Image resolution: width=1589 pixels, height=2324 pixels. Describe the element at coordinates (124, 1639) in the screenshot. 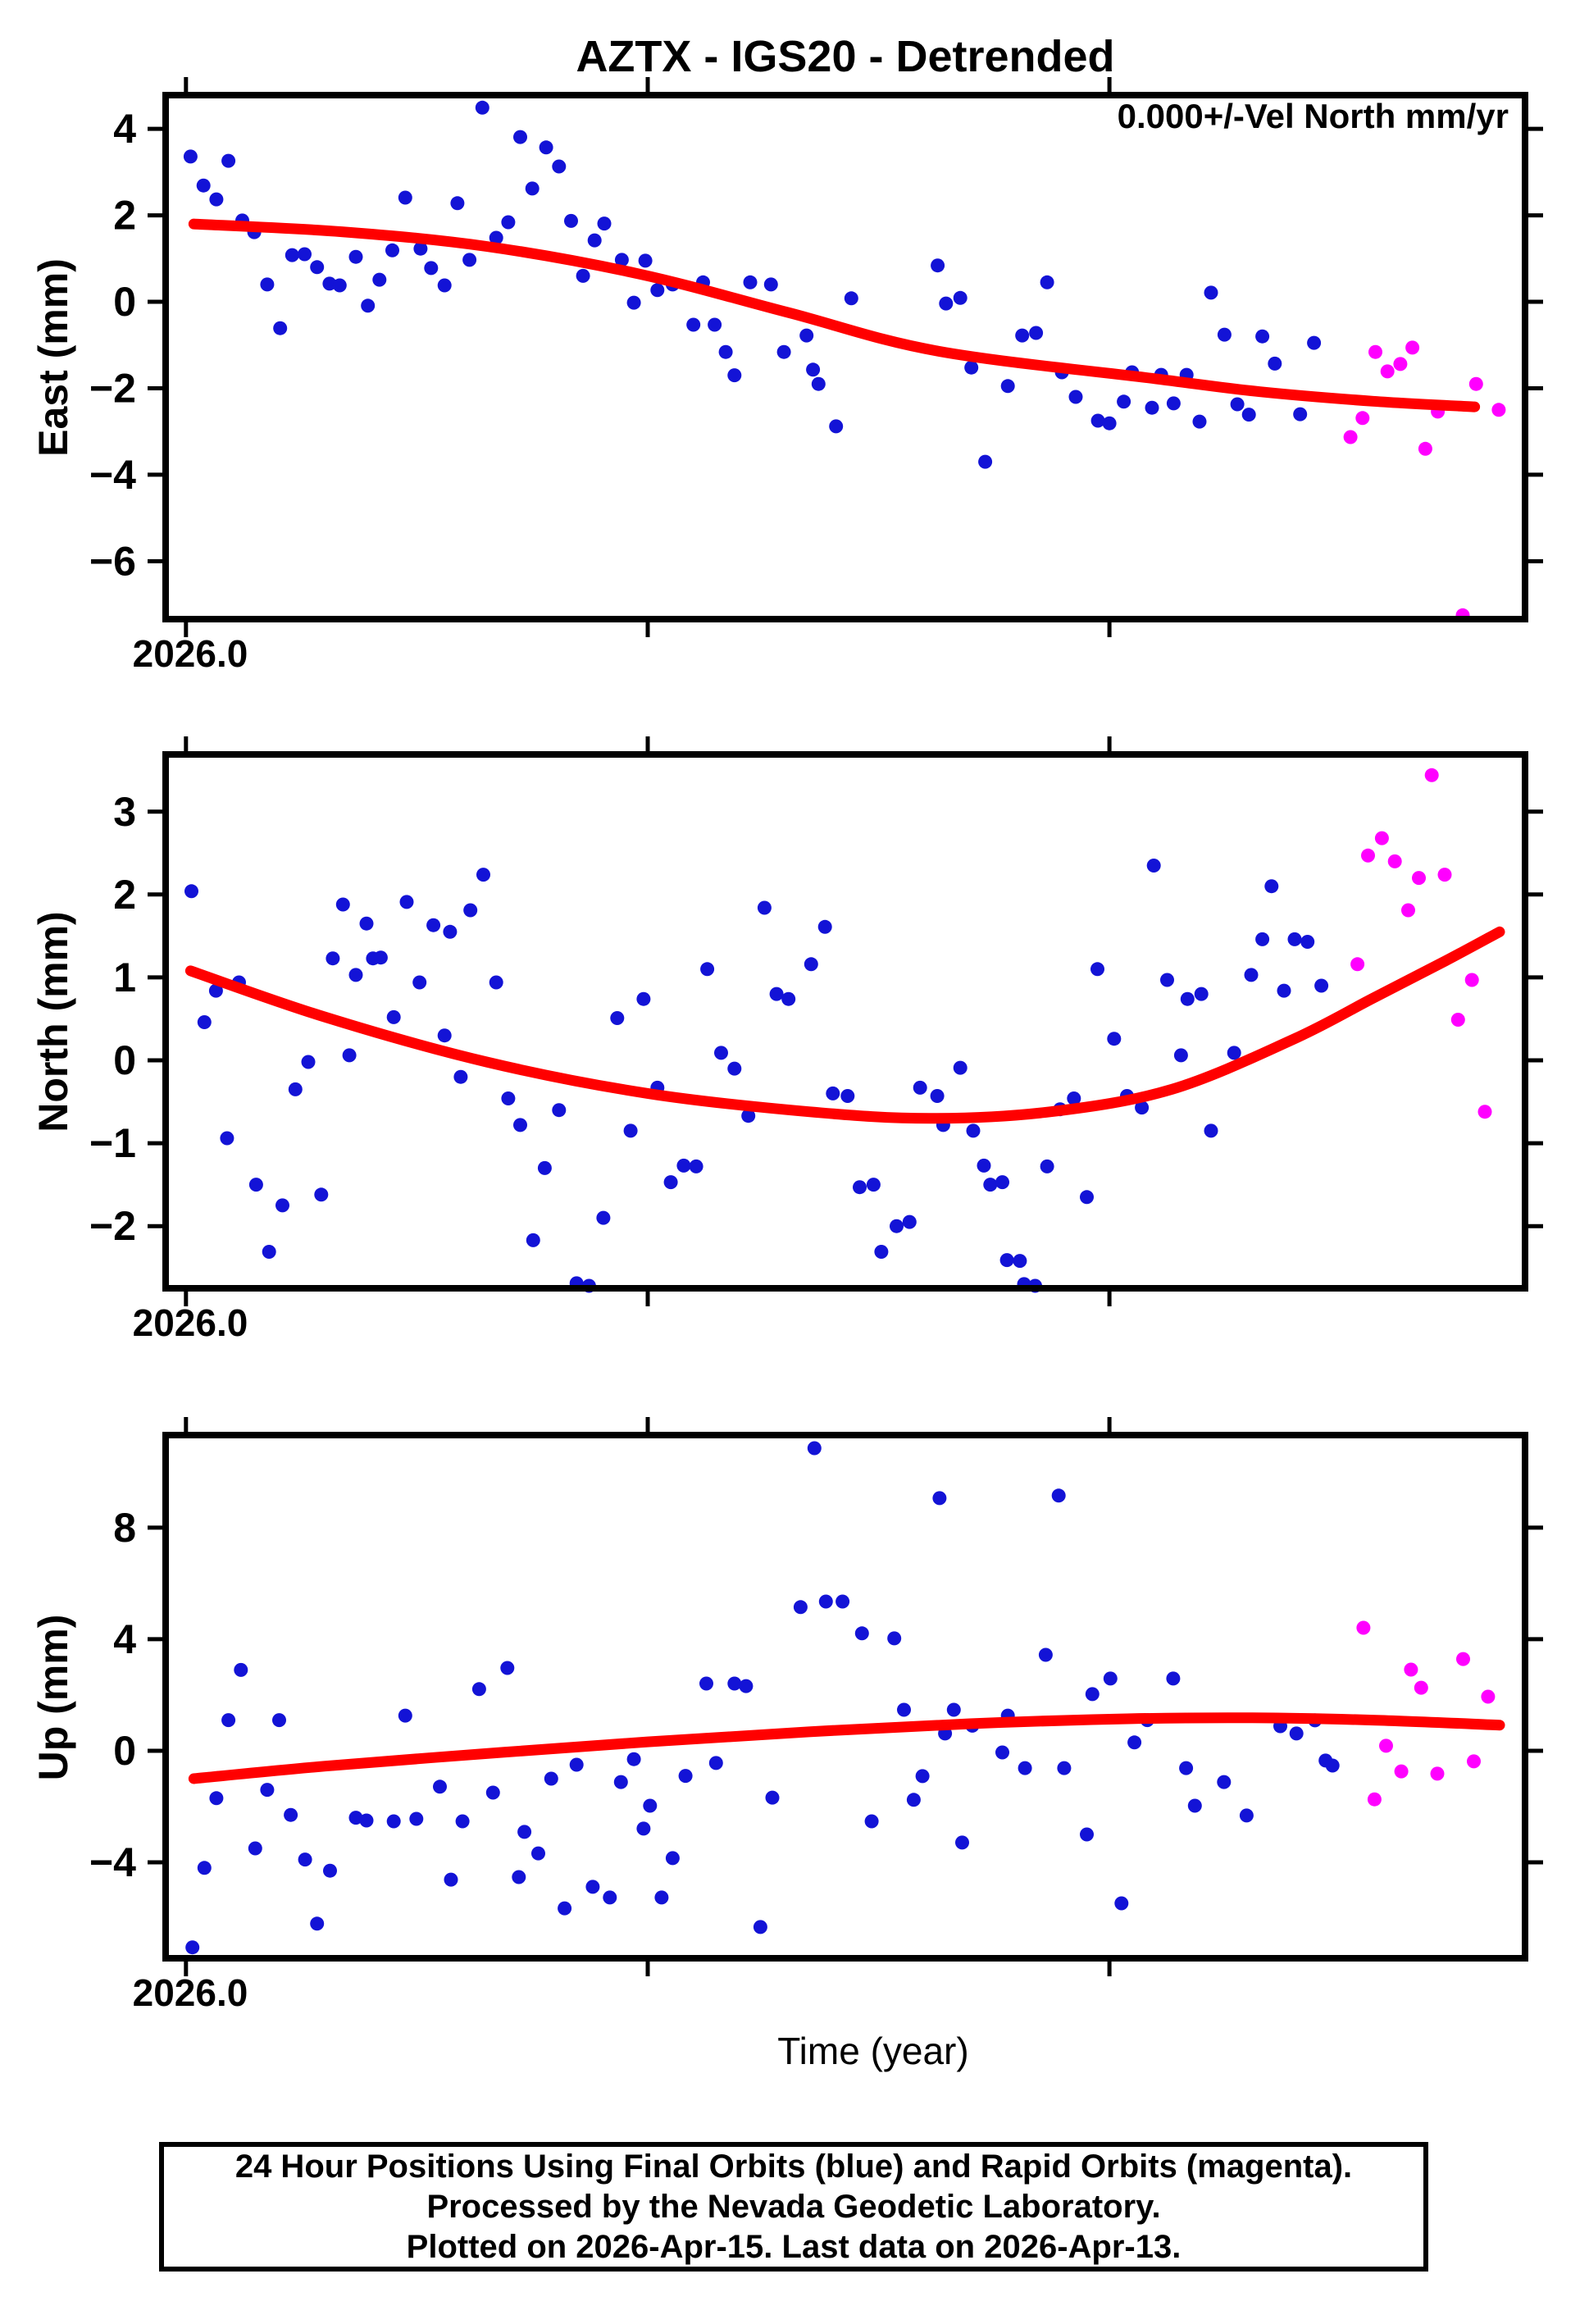

I see `up-ytick-label: 4` at that location.